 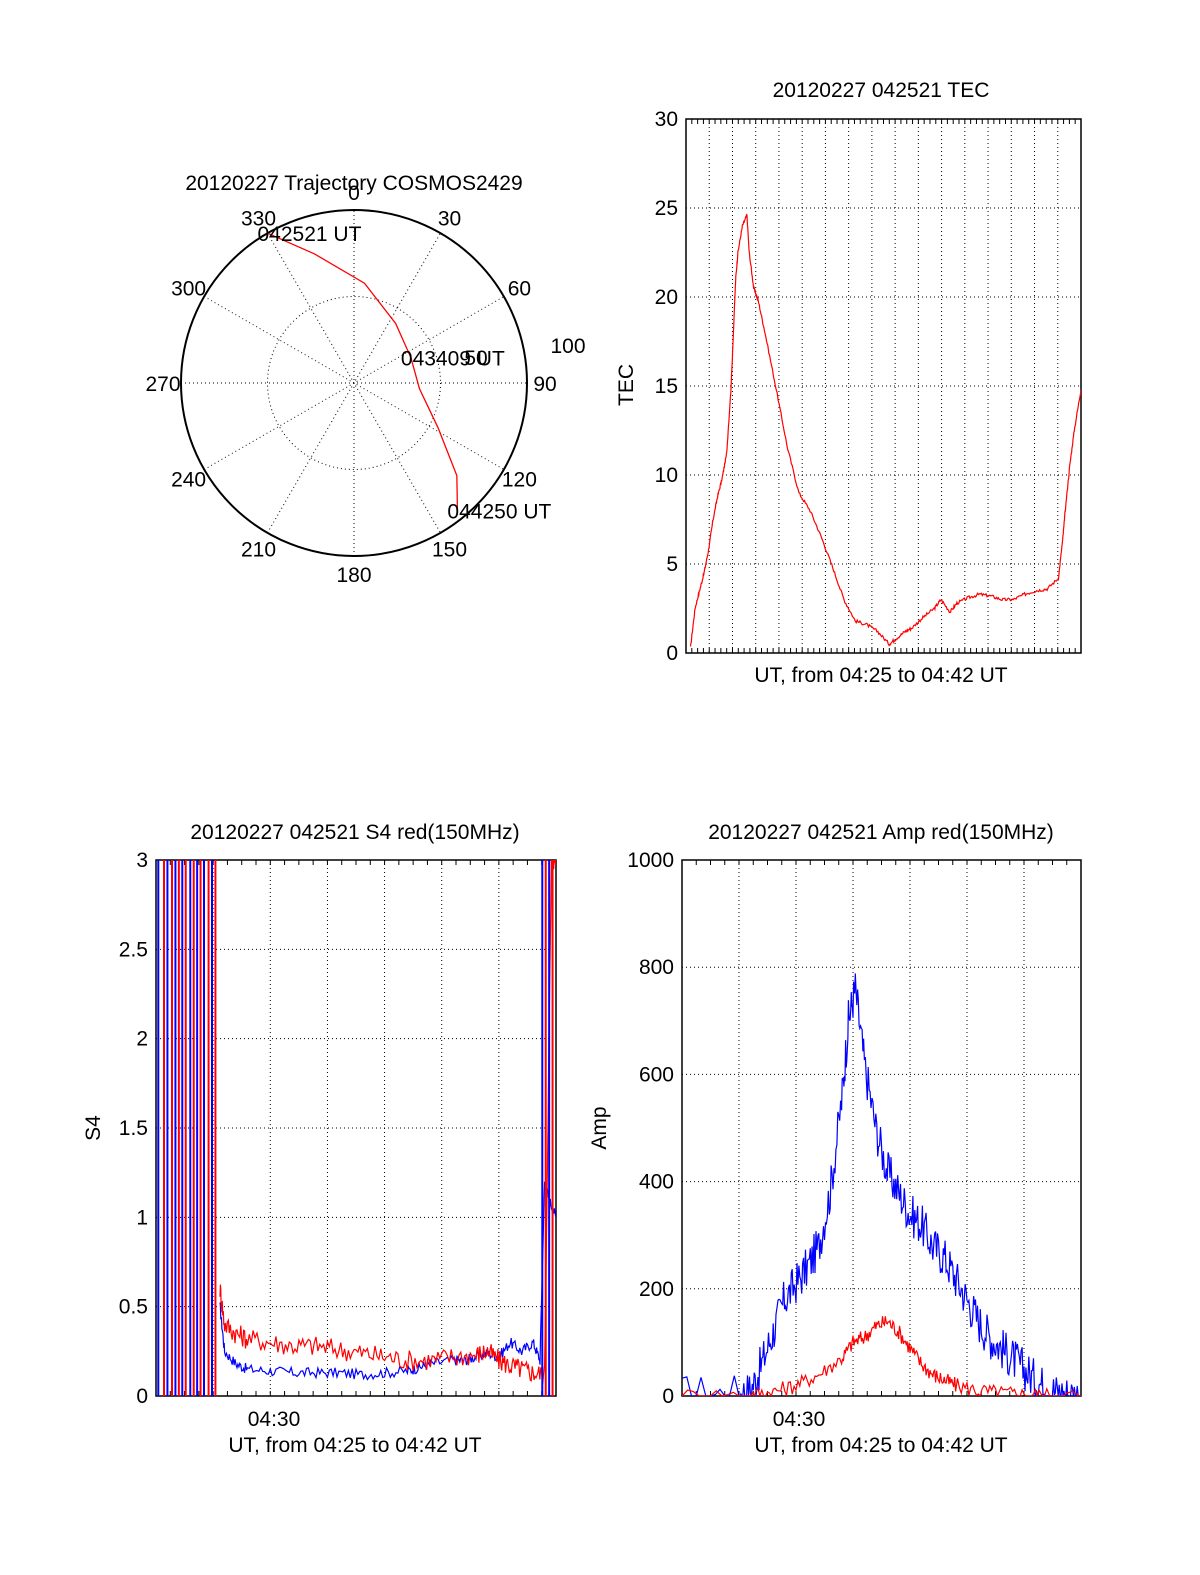 What do you see at coordinates (188, 289) in the screenshot?
I see `azimuth-label-300: 300` at bounding box center [188, 289].